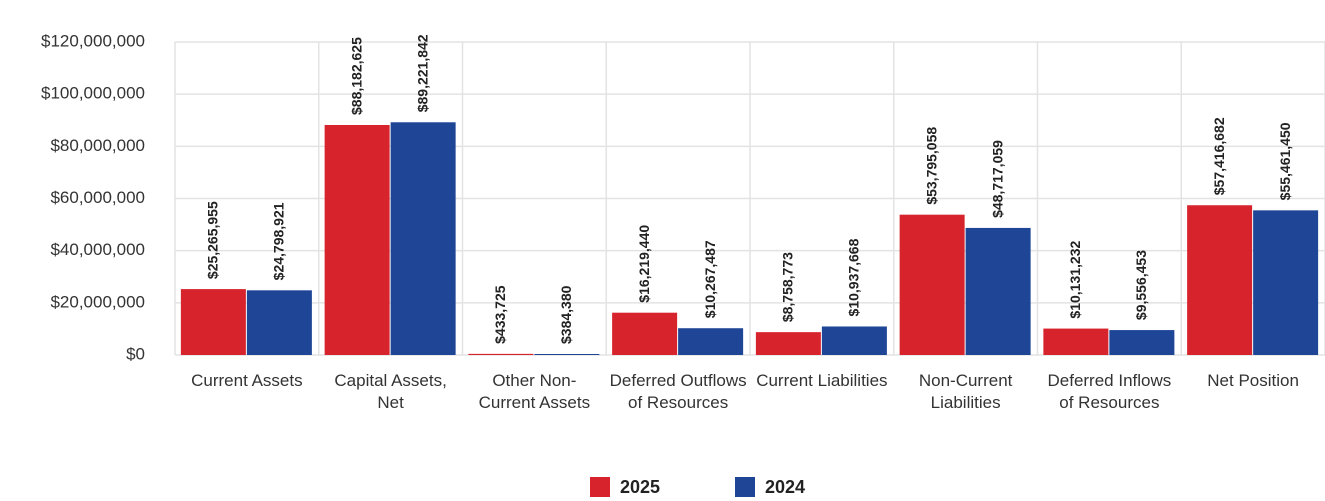 The image size is (1325, 501). What do you see at coordinates (1219, 156) in the screenshot?
I see `data-label: $57,416,682` at bounding box center [1219, 156].